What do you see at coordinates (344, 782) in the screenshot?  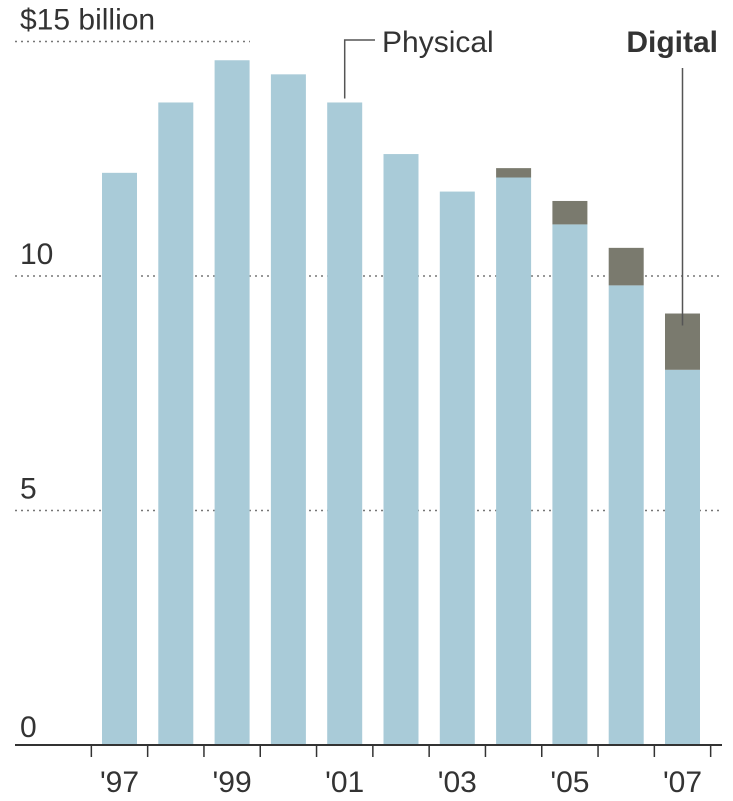 I see `x-tick-label: '01` at bounding box center [344, 782].